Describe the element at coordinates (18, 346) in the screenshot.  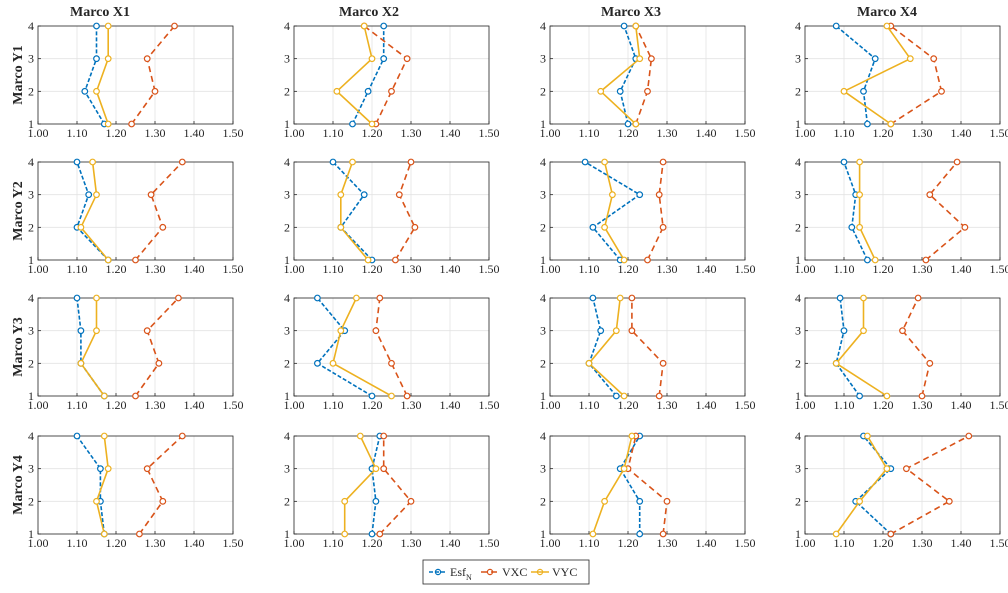
I see `row-title: Marco Y3` at that location.